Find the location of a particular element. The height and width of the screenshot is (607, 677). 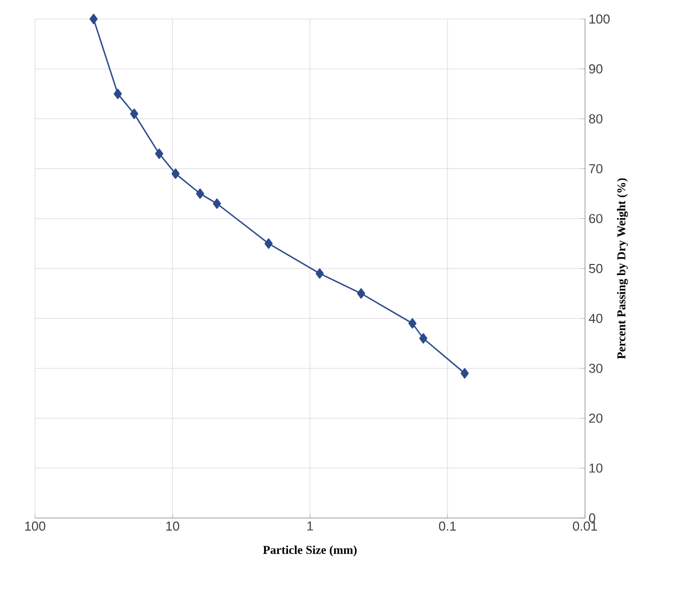

y-tick-label: 100 is located at coordinates (600, 19).